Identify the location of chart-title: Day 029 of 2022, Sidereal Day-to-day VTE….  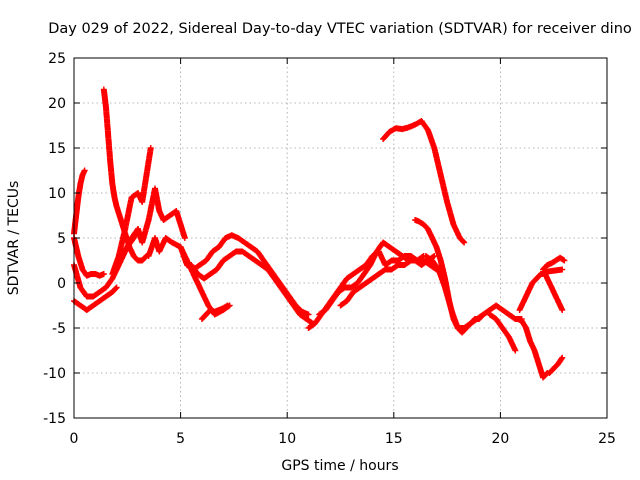
(340, 29).